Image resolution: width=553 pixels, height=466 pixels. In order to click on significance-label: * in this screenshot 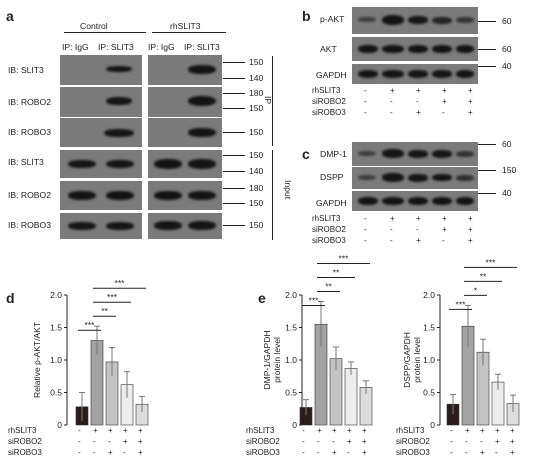, I will do `click(476, 290)`.